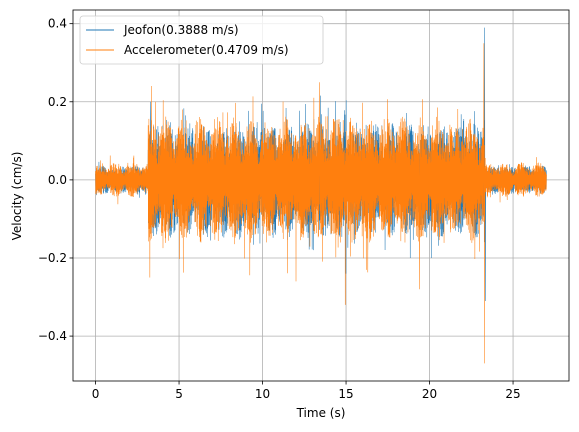  What do you see at coordinates (17, 196) in the screenshot?
I see `y-axis-label: Velocity (cm/s)` at bounding box center [17, 196].